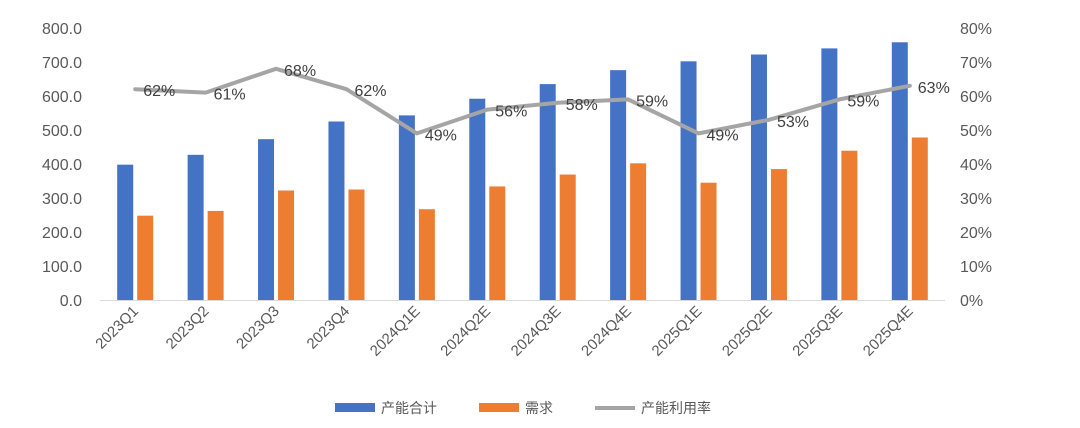 The height and width of the screenshot is (428, 1080). I want to click on y-right-tick-label: 30%, so click(976, 199).